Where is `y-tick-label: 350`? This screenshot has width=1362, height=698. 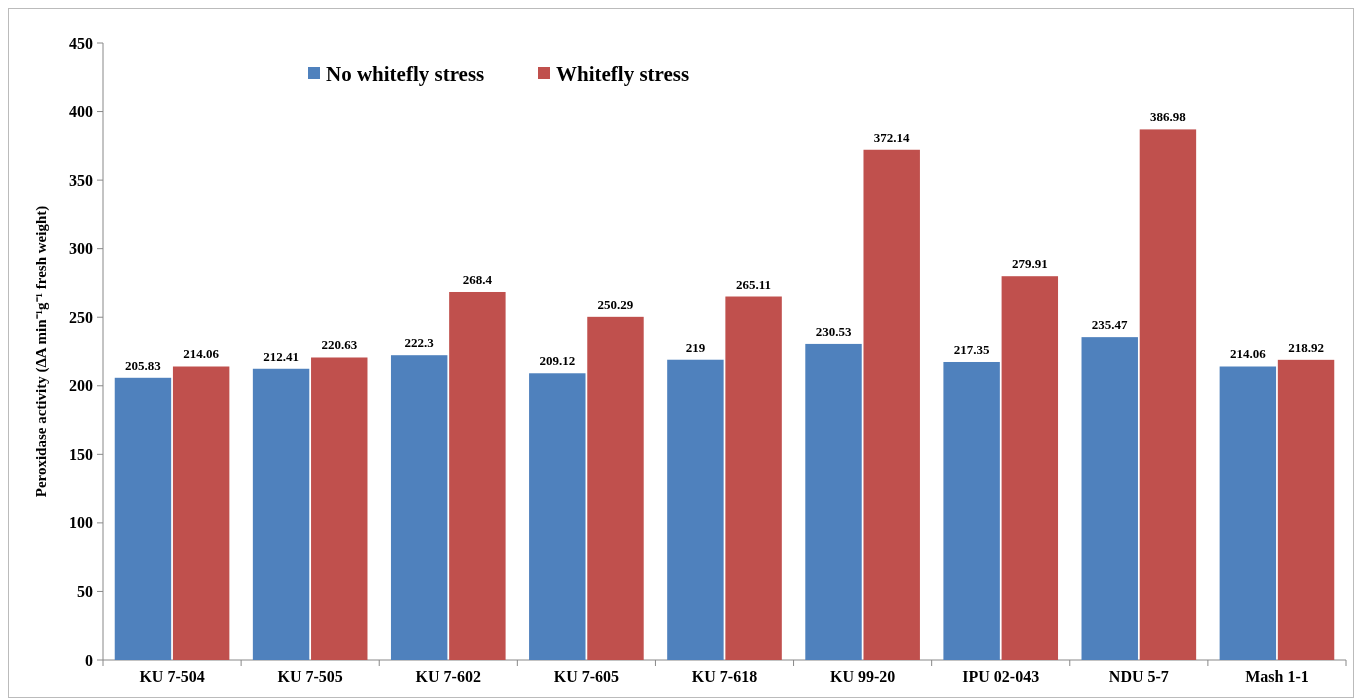 y-tick-label: 350 is located at coordinates (81, 180).